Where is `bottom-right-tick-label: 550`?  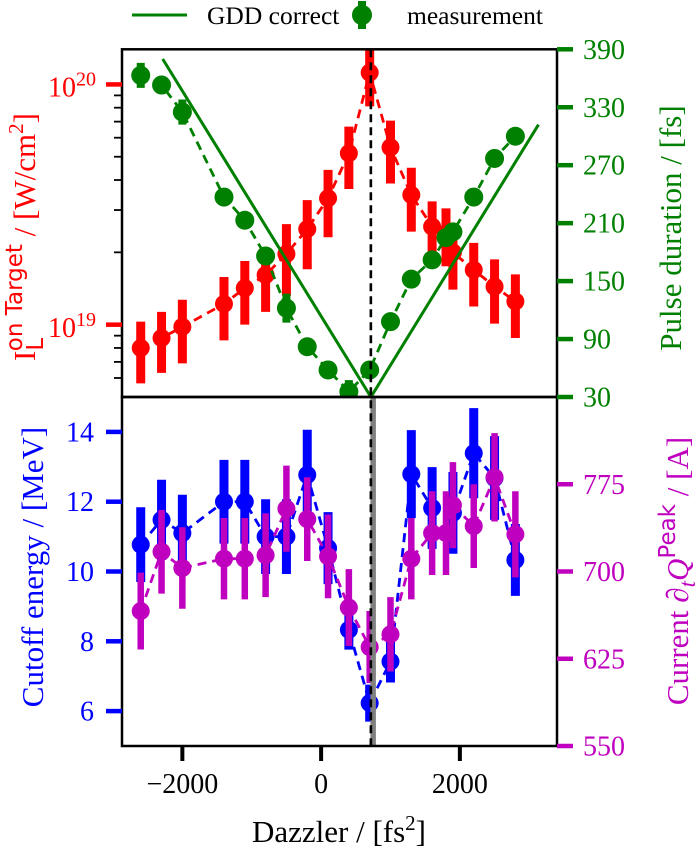 bottom-right-tick-label: 550 is located at coordinates (604, 747).